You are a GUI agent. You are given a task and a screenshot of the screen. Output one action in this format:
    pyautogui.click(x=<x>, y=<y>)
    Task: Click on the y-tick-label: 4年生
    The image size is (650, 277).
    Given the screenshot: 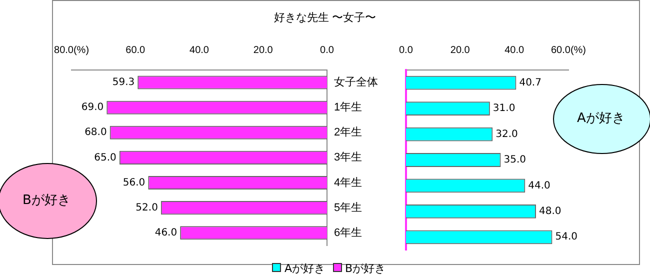 What is the action you would take?
    pyautogui.click(x=348, y=182)
    